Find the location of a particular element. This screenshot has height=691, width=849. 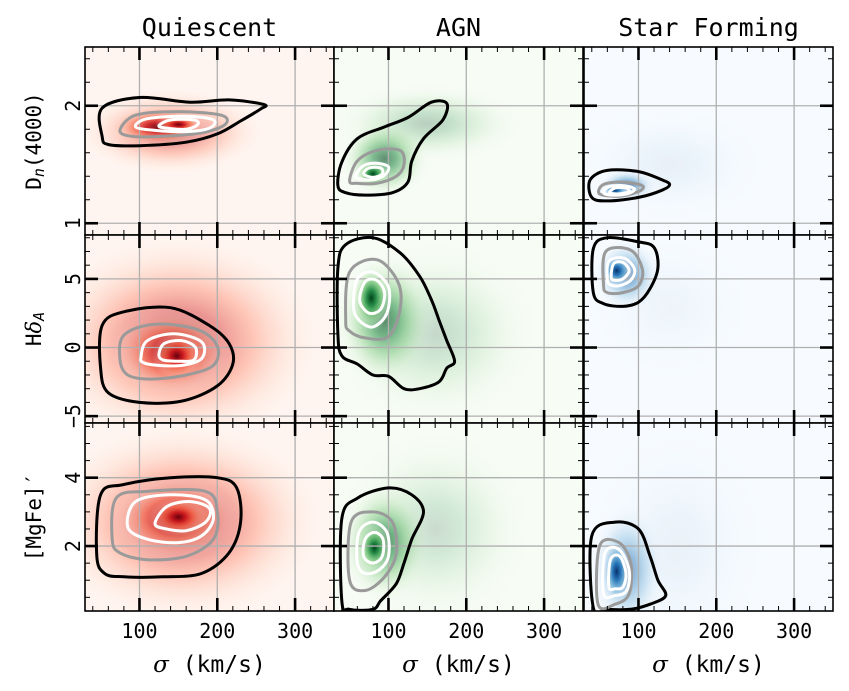

column-title-quiescent: Quiescent is located at coordinates (209, 27).